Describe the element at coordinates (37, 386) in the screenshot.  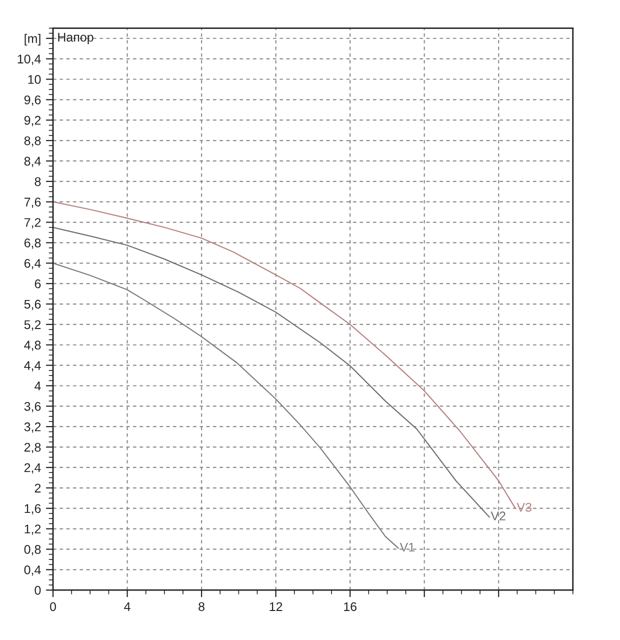
I see `y-tick-label: 4` at that location.